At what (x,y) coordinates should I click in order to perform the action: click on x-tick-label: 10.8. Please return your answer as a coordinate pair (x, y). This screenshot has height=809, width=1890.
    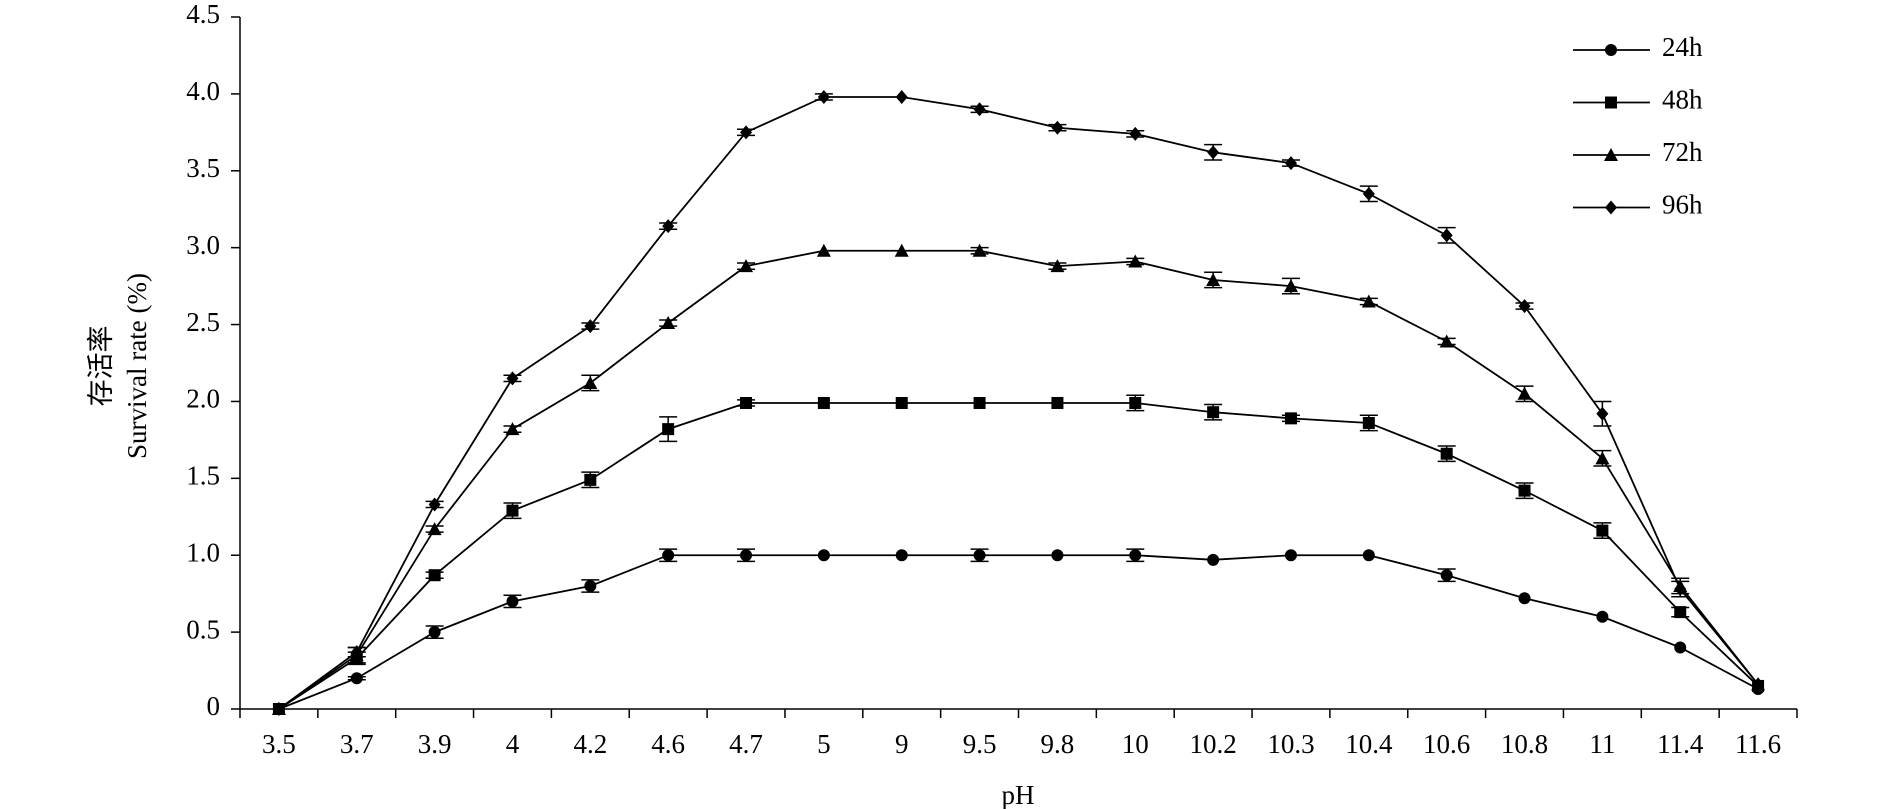
    Looking at the image, I should click on (1524, 744).